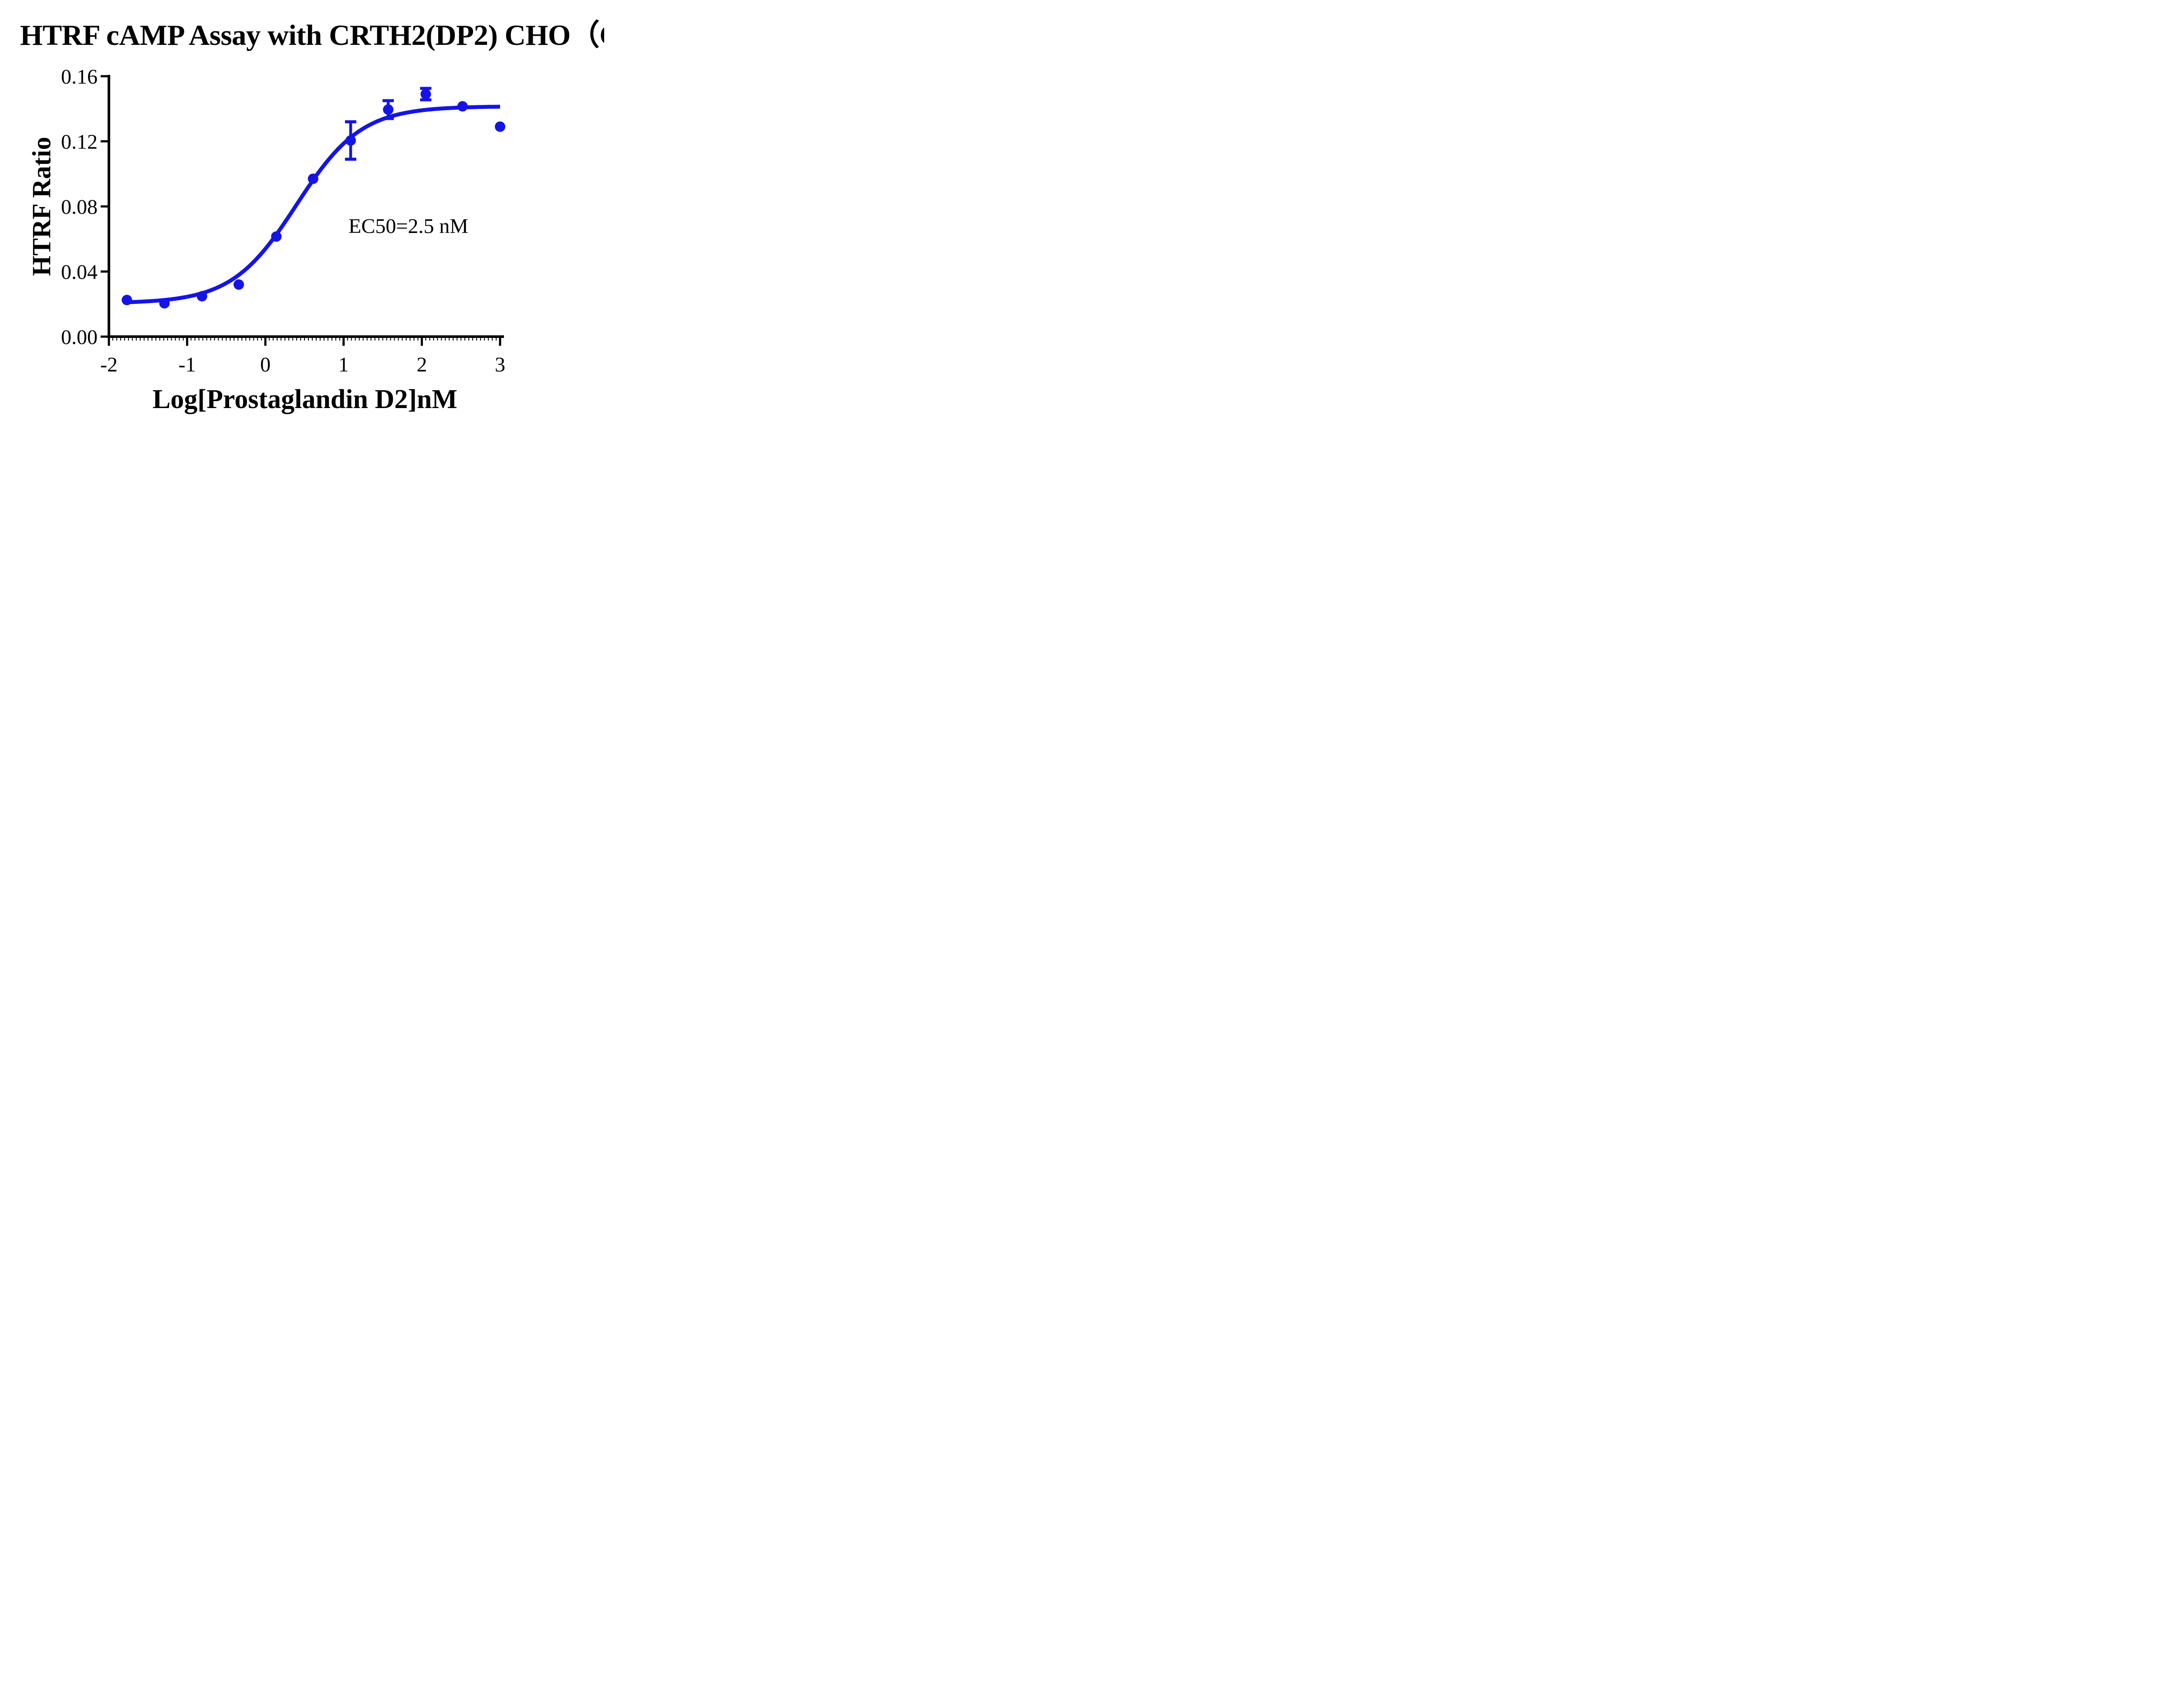 Image resolution: width=2178 pixels, height=1708 pixels. What do you see at coordinates (421, 364) in the screenshot?
I see `x-tick-label: 2` at bounding box center [421, 364].